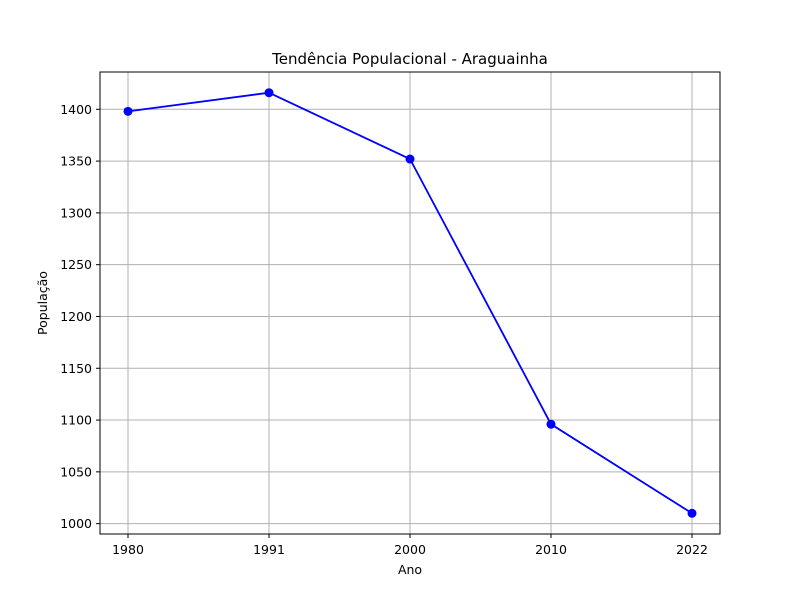 The image size is (800, 600). What do you see at coordinates (76, 420) in the screenshot?
I see `y-tick-label: 1100` at bounding box center [76, 420].